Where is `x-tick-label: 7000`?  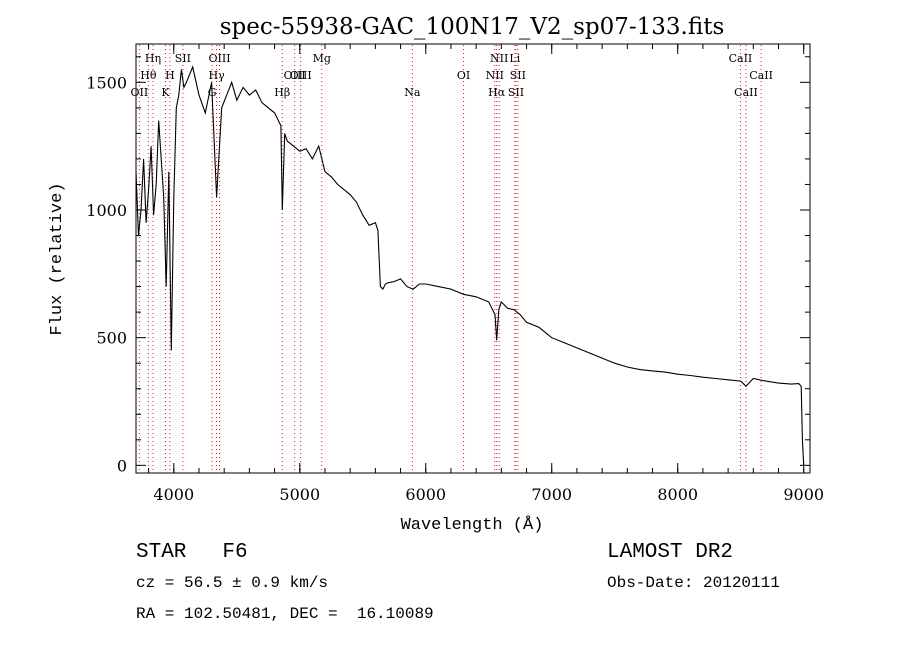
x-tick-label: 7000 is located at coordinates (551, 494).